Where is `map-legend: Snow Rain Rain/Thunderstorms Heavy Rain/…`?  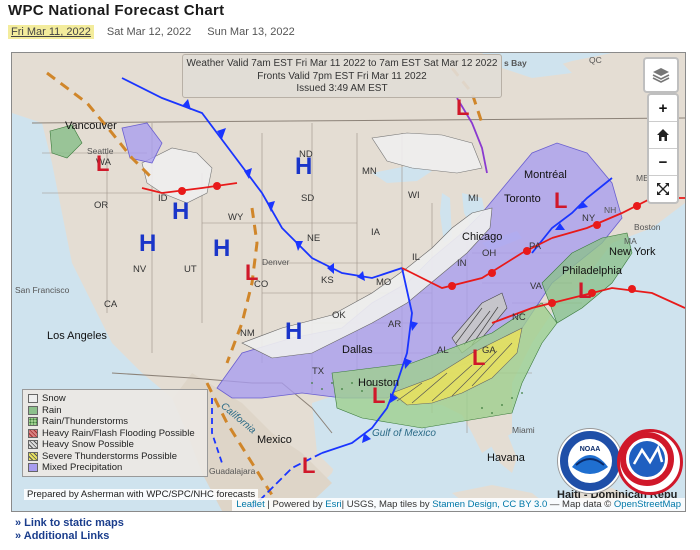
map-legend: Snow Rain Rain/Thunderstorms Heavy Rain/… is located at coordinates (115, 433).